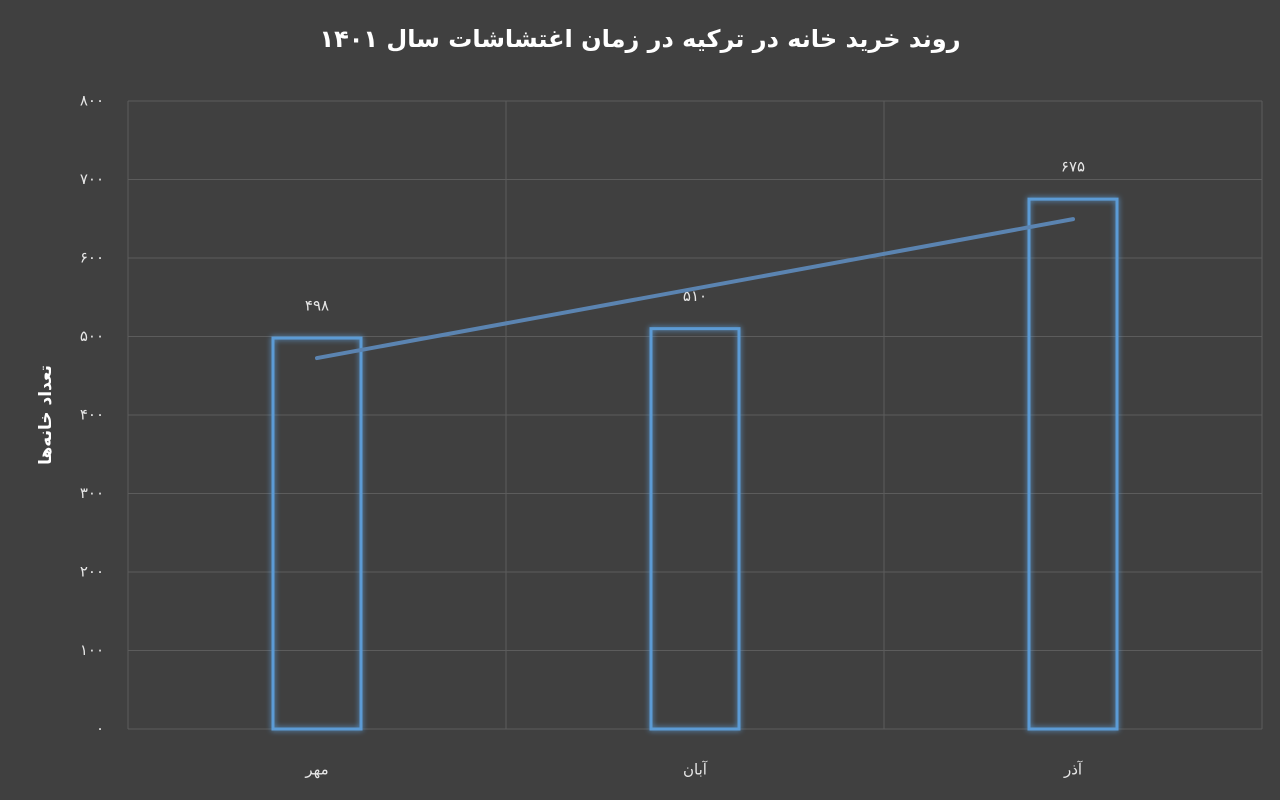  What do you see at coordinates (92, 572) in the screenshot?
I see `y-tick-label: ۲۰۰` at bounding box center [92, 572].